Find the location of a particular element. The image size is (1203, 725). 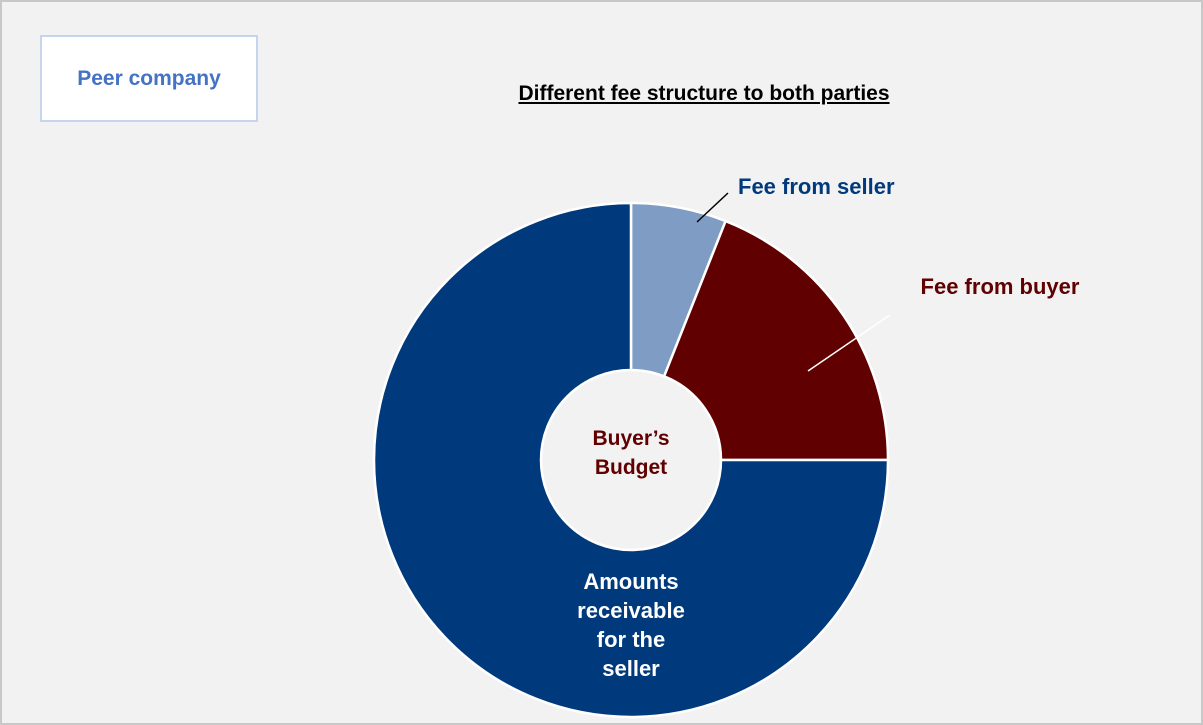

slice is located at coordinates (776, 340).